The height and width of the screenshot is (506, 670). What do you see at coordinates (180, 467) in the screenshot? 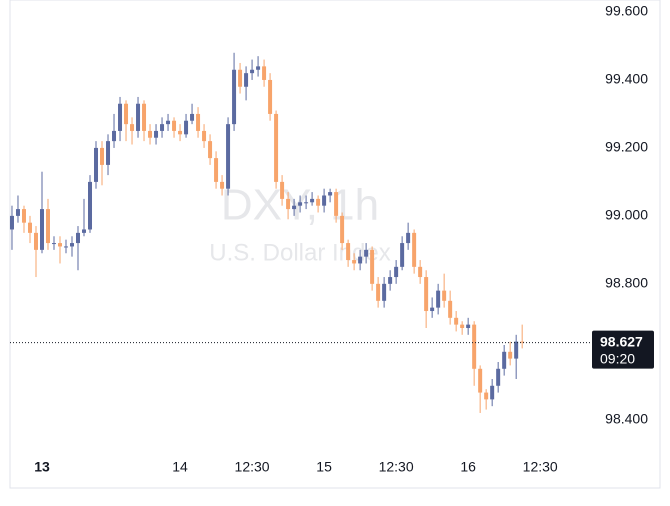
I see `x-tick-label: 14` at bounding box center [180, 467].